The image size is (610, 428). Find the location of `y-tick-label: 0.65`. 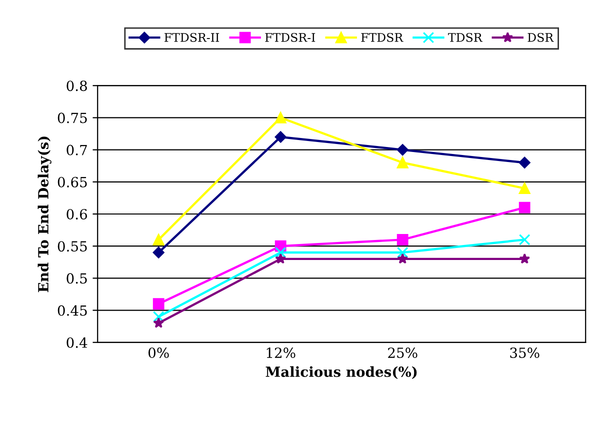

y-tick-label: 0.65 is located at coordinates (72, 182).